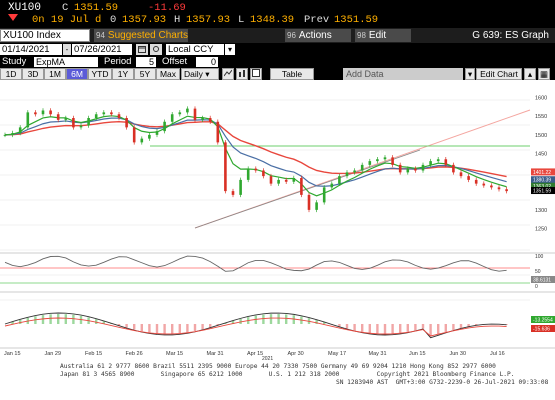  I want to click on quote-date: 0n 19 Jul d, so click(67, 20).